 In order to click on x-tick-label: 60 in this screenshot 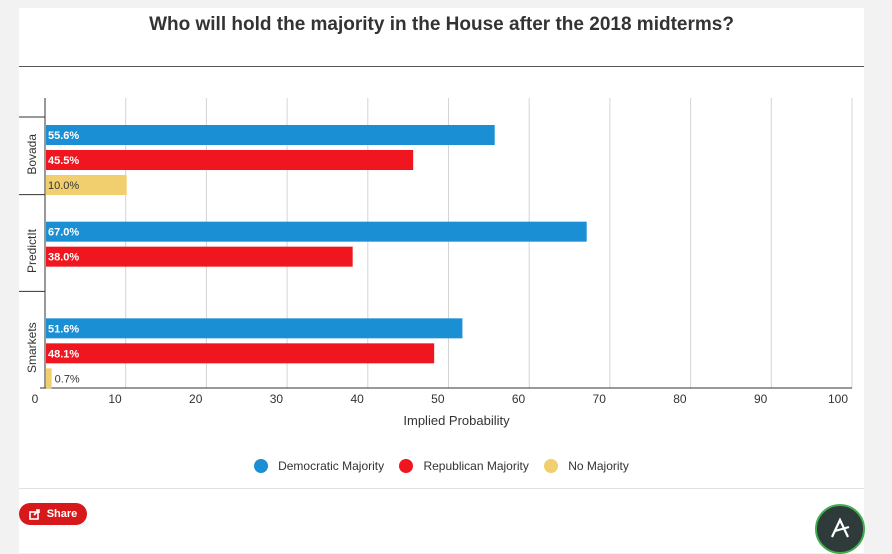, I will do `click(519, 399)`.